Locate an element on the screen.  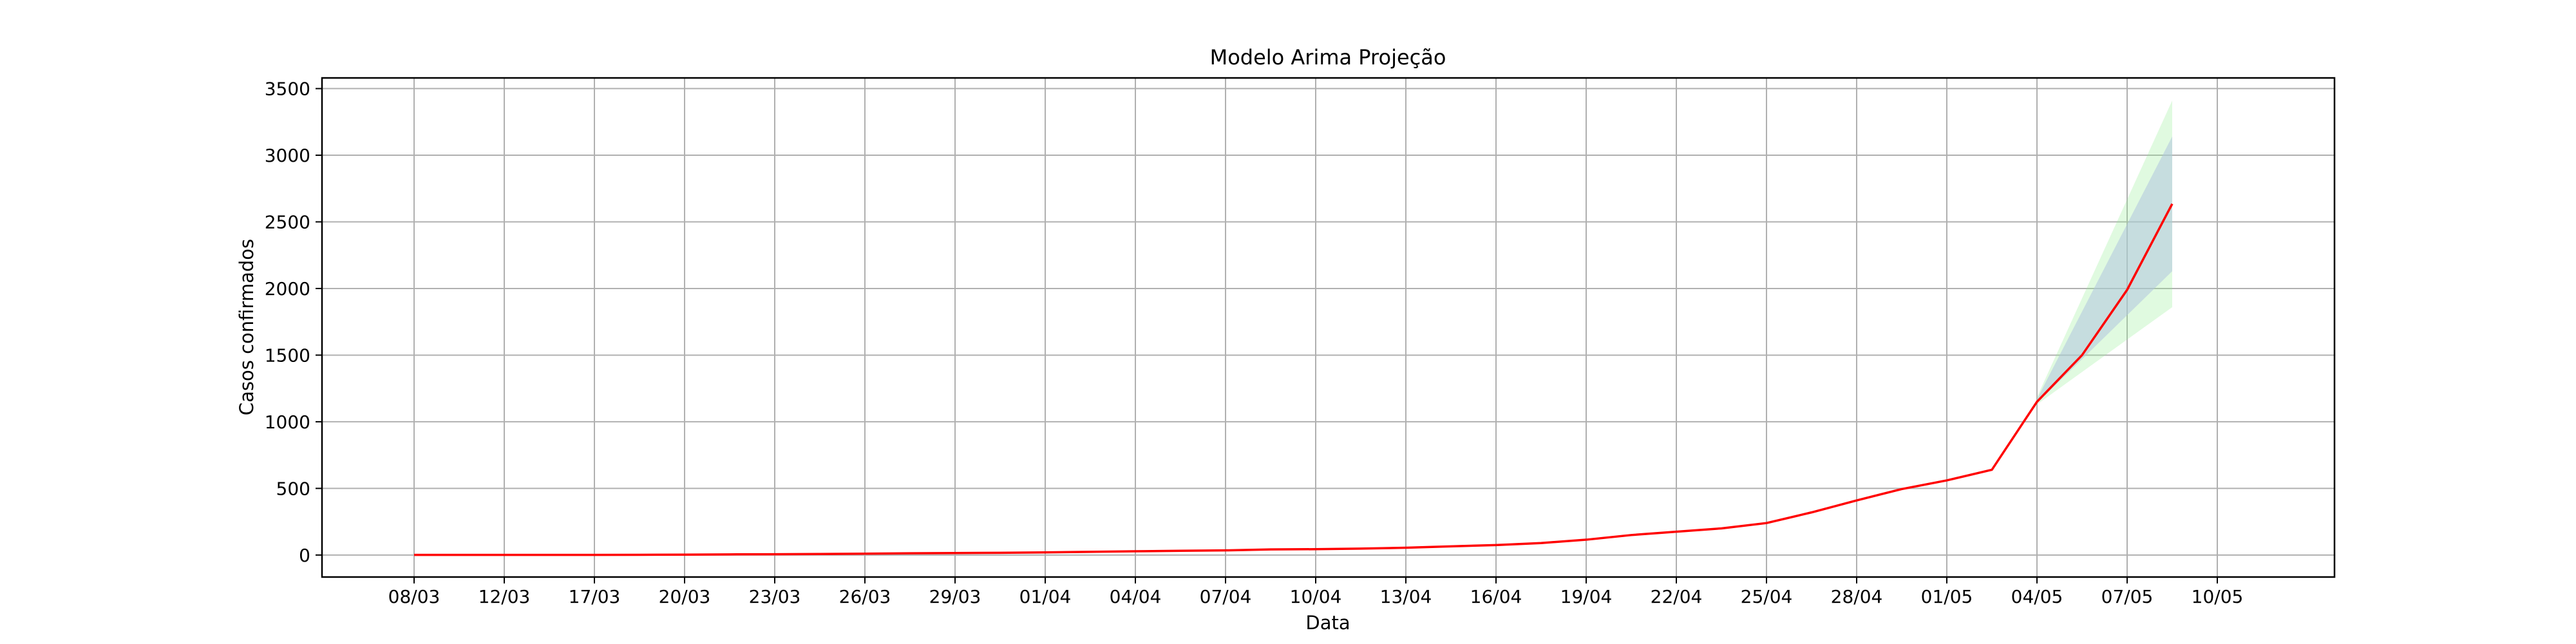
y-tick-label: 2000 is located at coordinates (287, 288).